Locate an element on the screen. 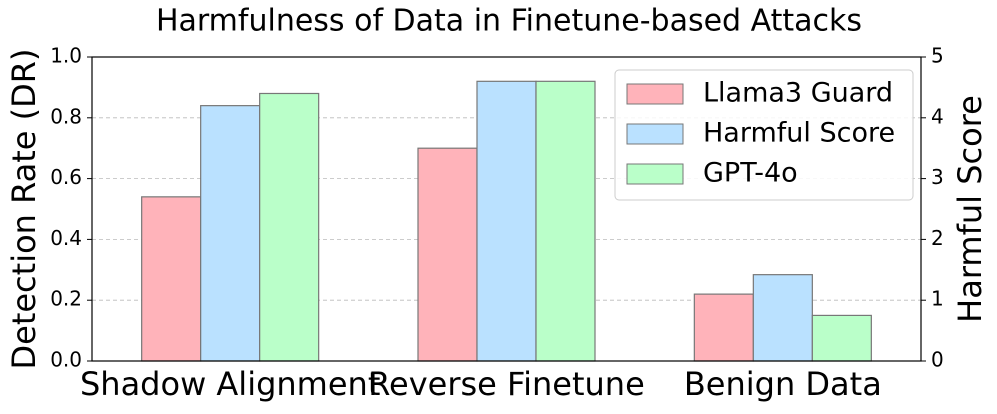  legend-box is located at coordinates (764, 135).